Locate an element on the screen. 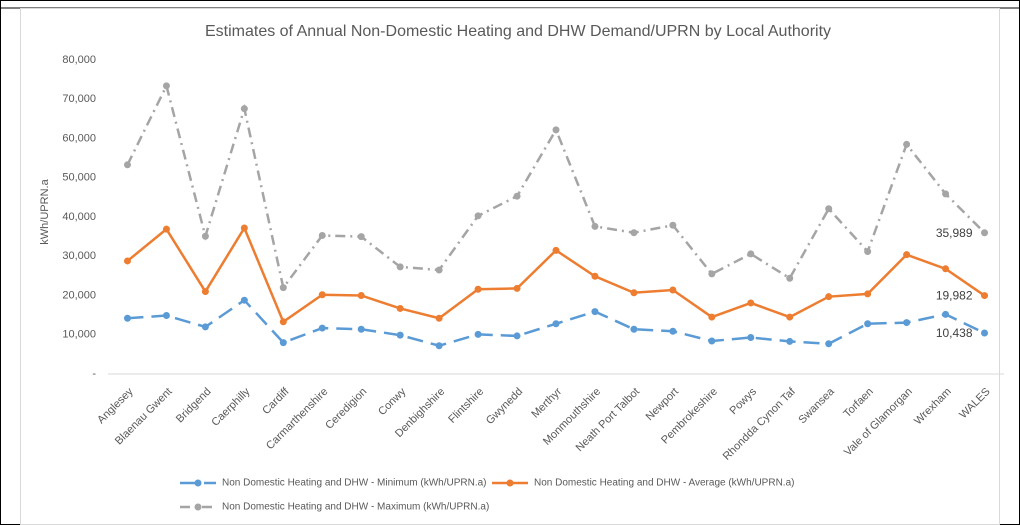 The image size is (1020, 525). y-tick-label: - is located at coordinates (94, 374).